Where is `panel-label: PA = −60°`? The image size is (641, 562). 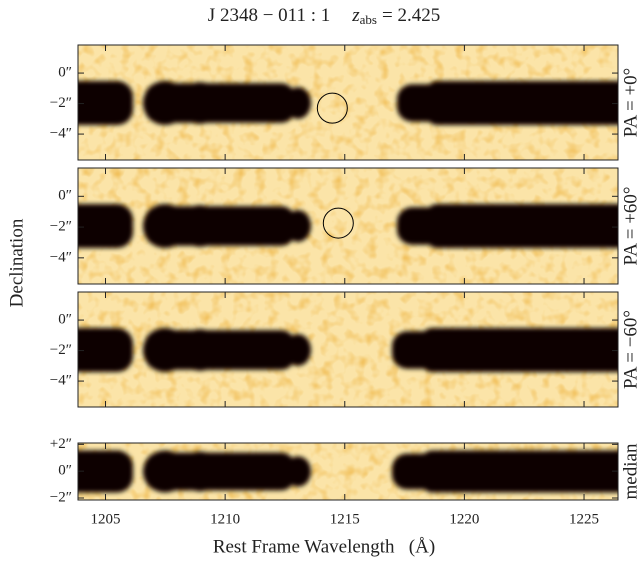 panel-label: PA = −60° is located at coordinates (630, 349).